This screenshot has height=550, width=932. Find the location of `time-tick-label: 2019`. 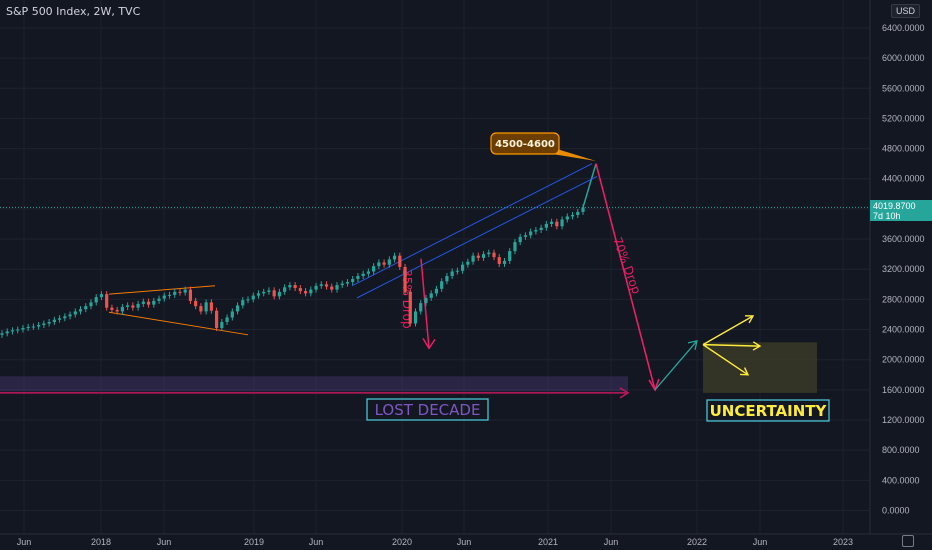

time-tick-label: 2019 is located at coordinates (254, 542).